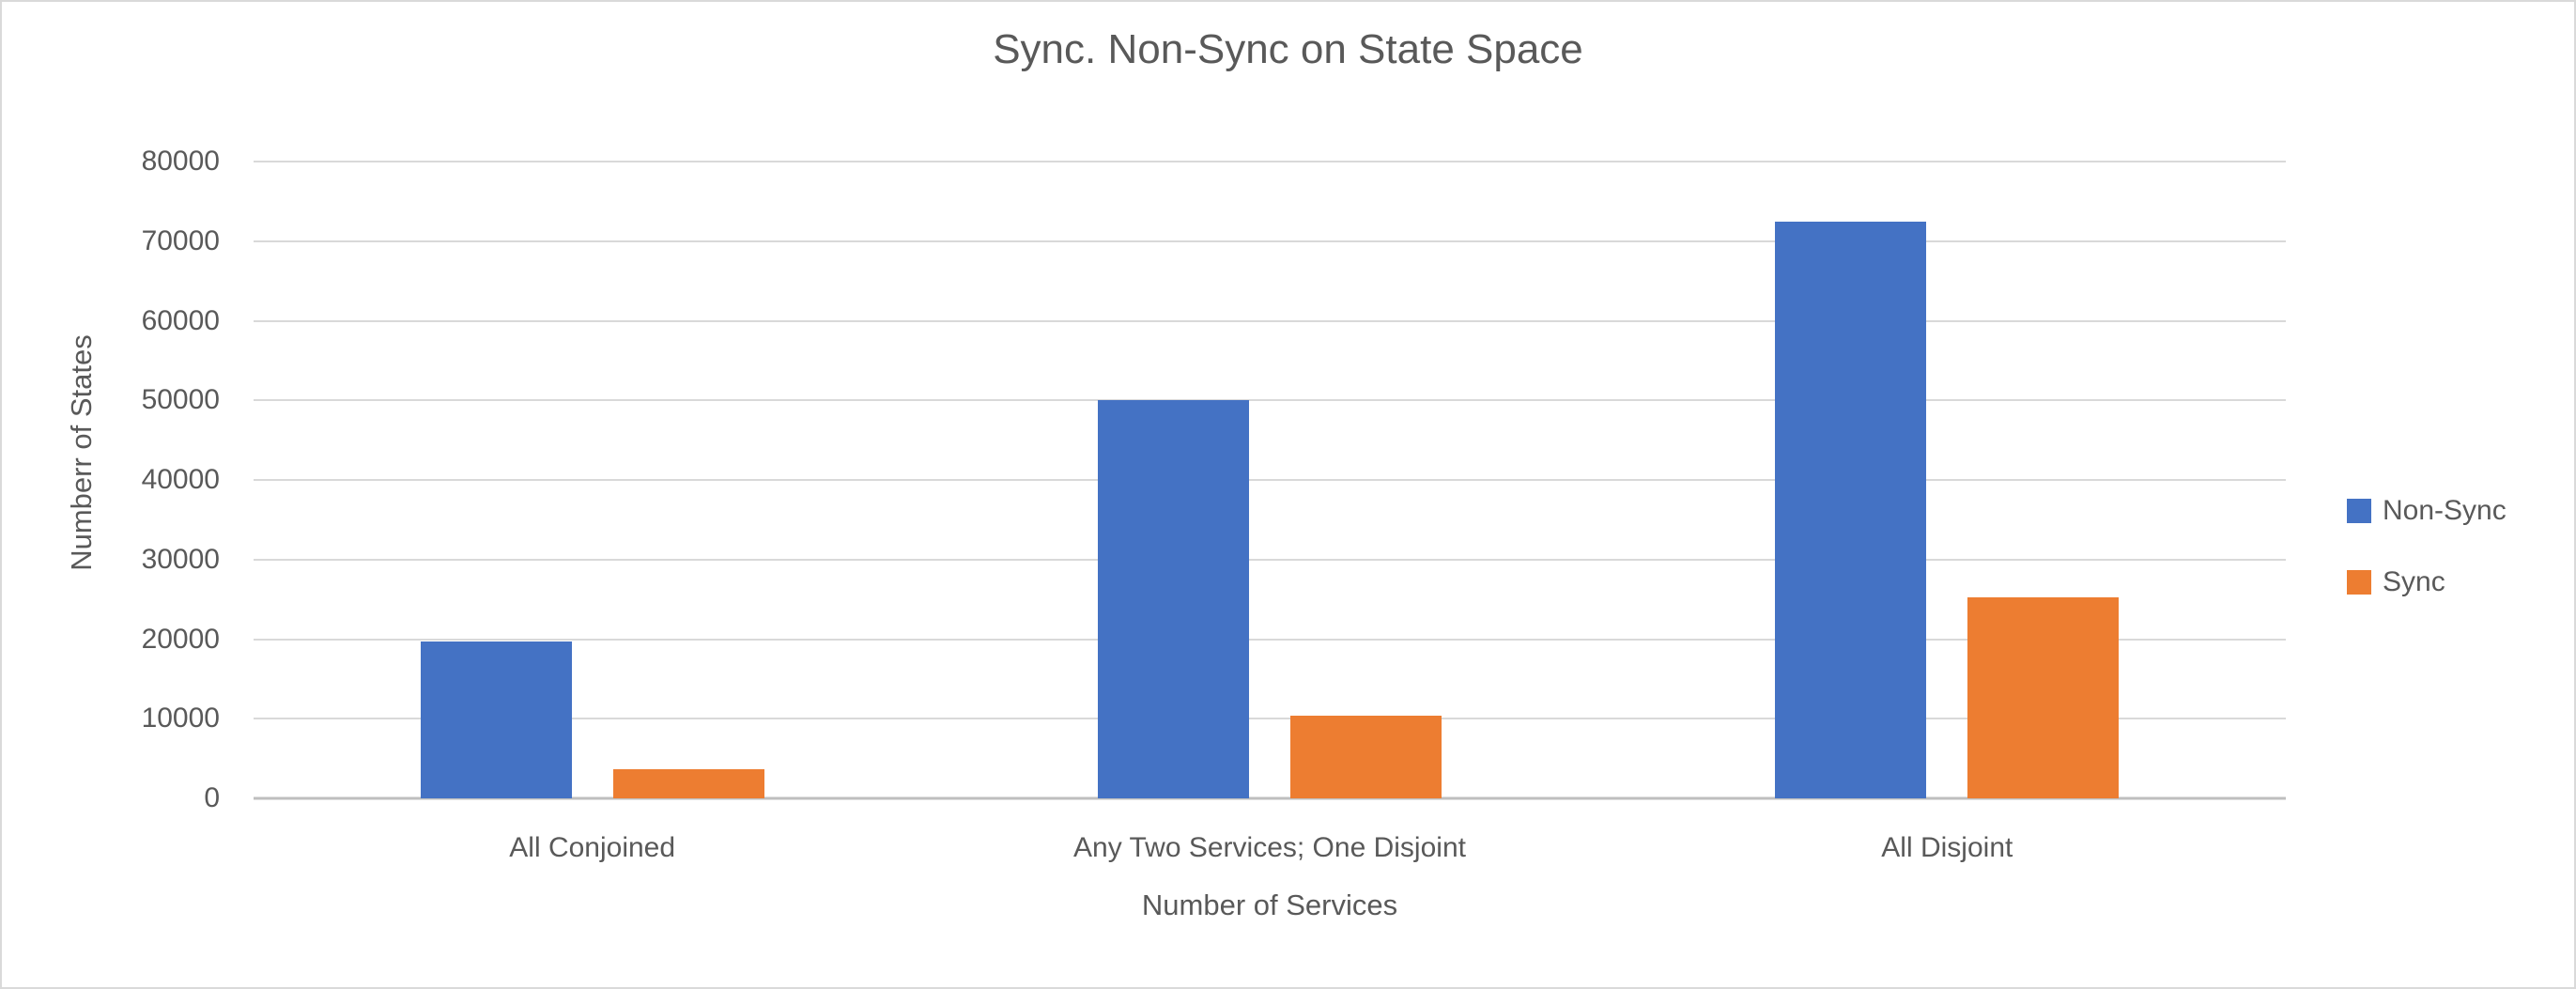  Describe the element at coordinates (180, 559) in the screenshot. I see `y-tick-label: 30000` at that location.